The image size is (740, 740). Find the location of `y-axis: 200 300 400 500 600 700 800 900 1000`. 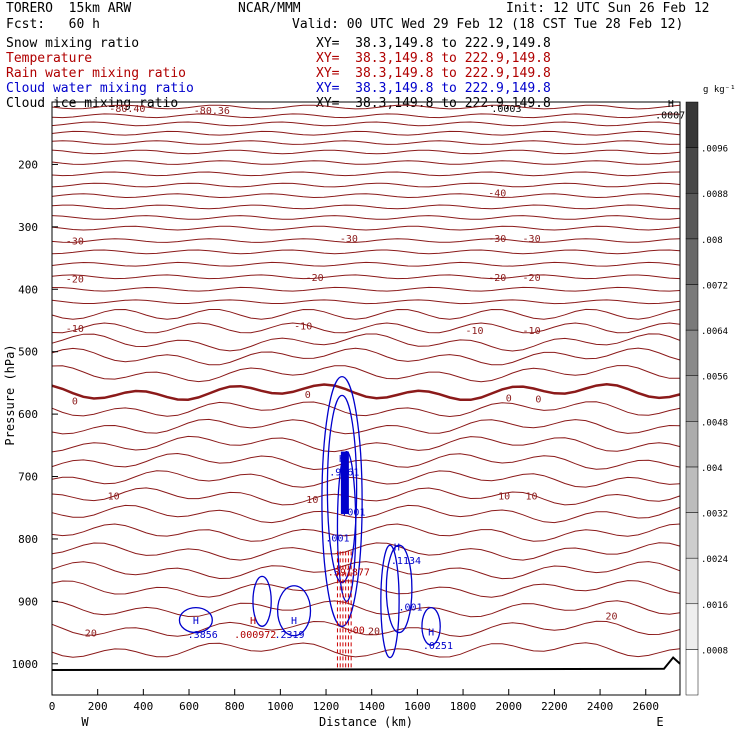

y-axis: 200 300 400 500 600 700 800 900 1000 is located at coordinates (35, 414).